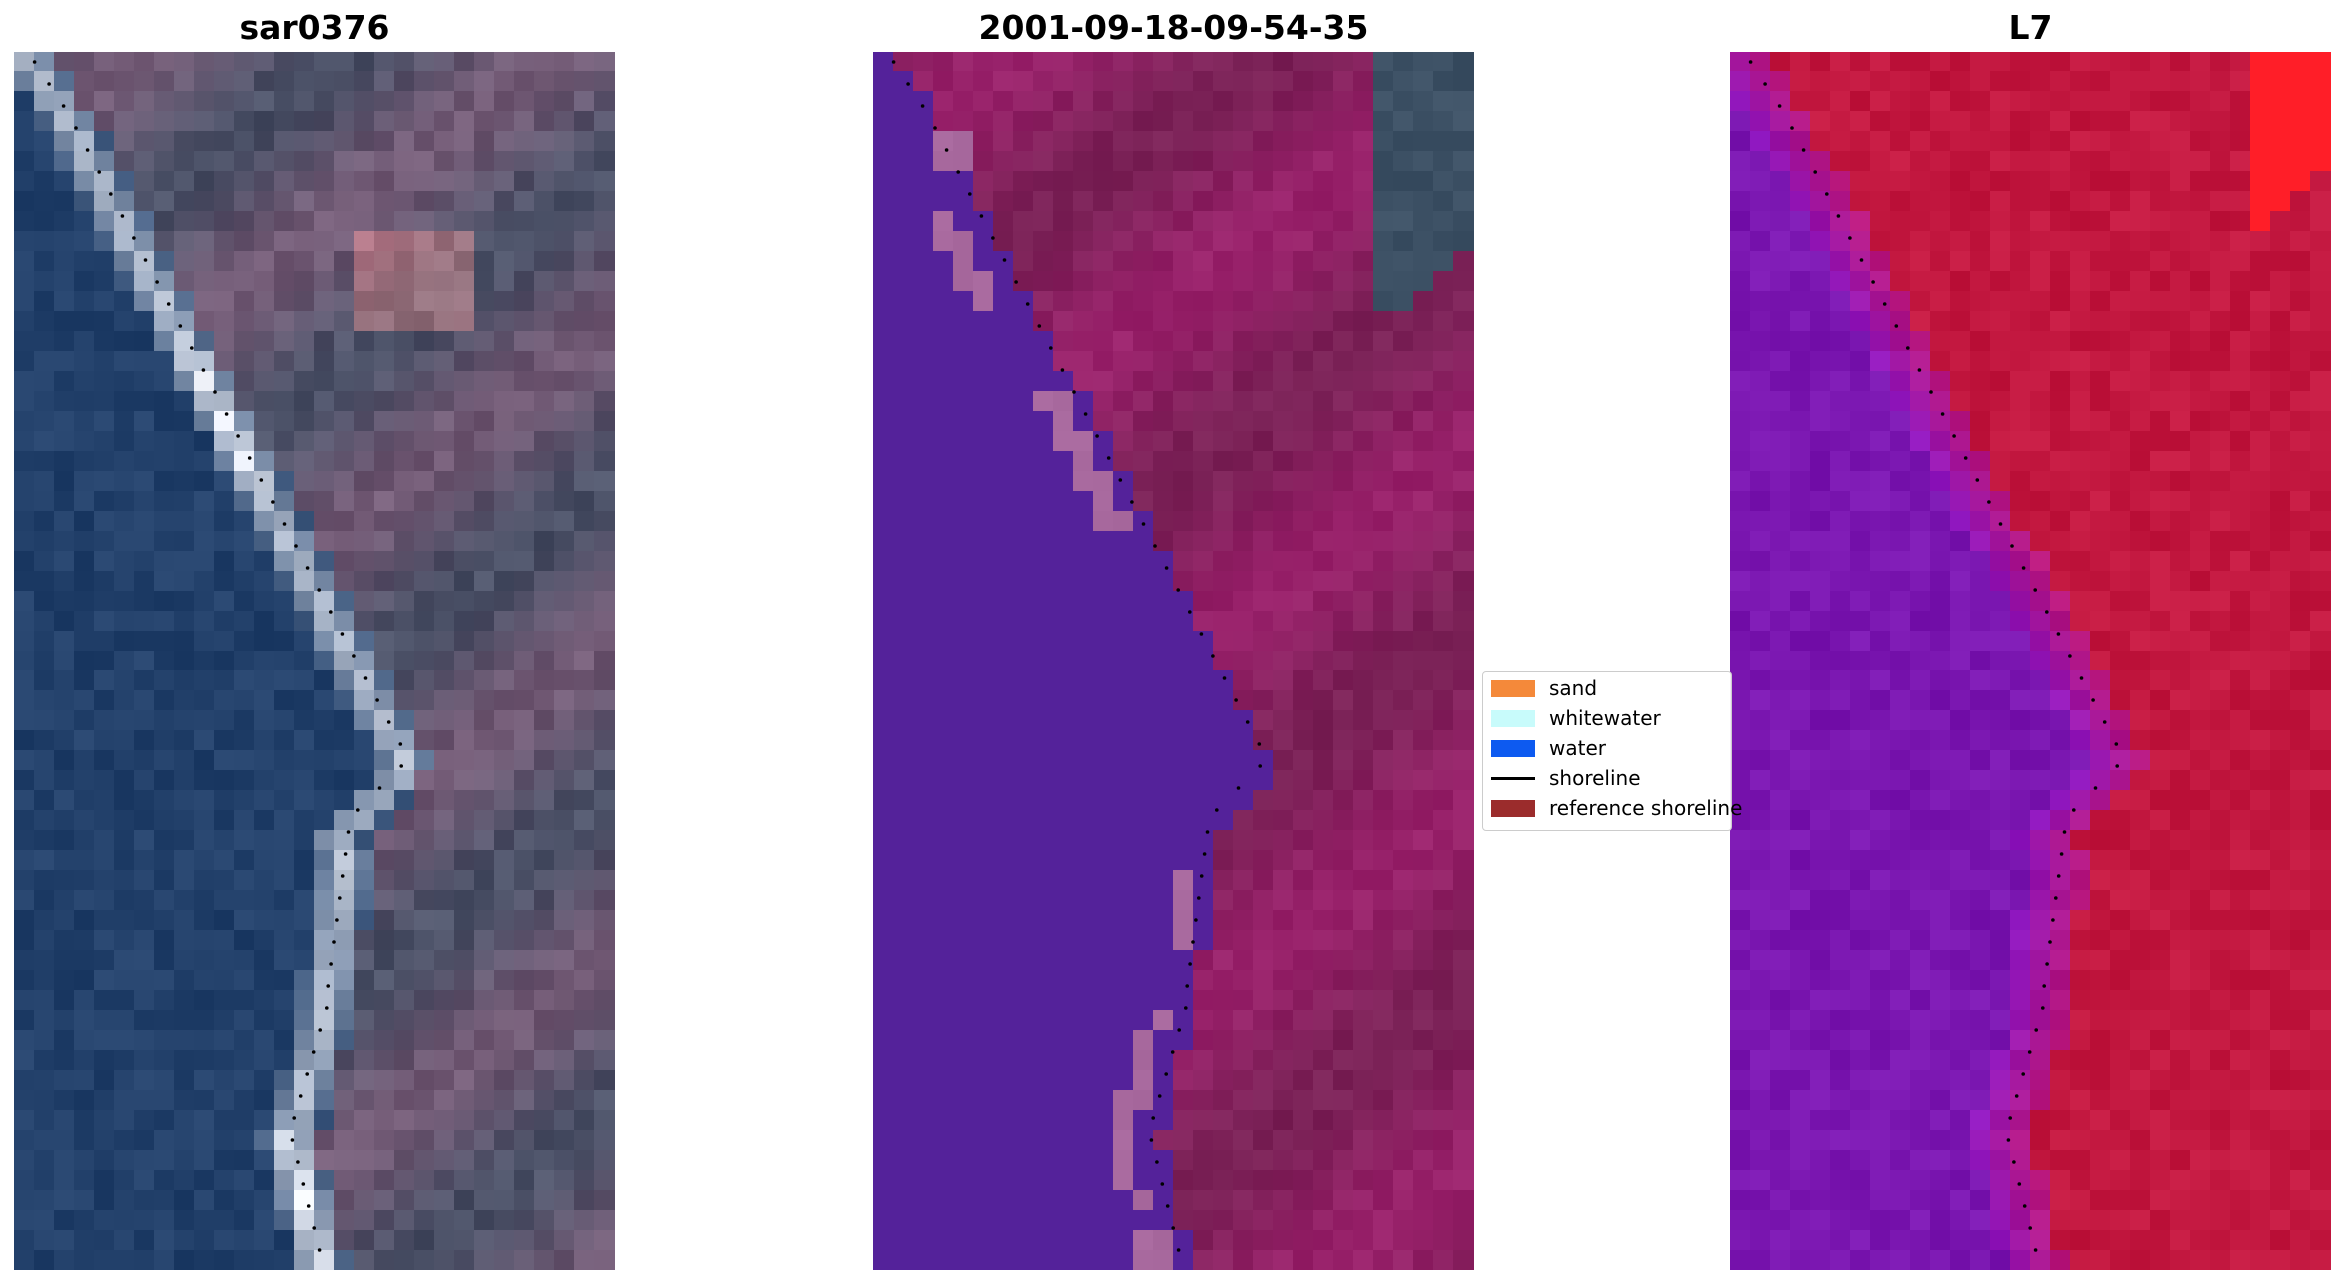  I want to click on panel-title-rgb: sar0376, so click(314, 27).